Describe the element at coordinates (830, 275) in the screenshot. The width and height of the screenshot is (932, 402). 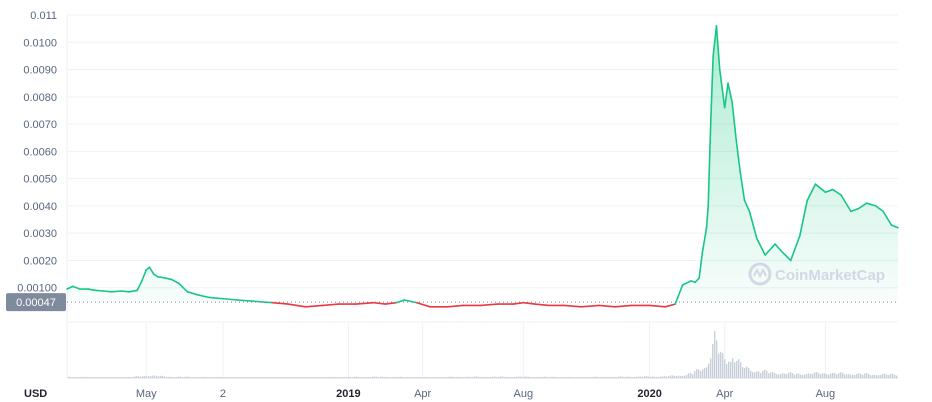
I see `watermark-text: CoinMarketCap` at that location.